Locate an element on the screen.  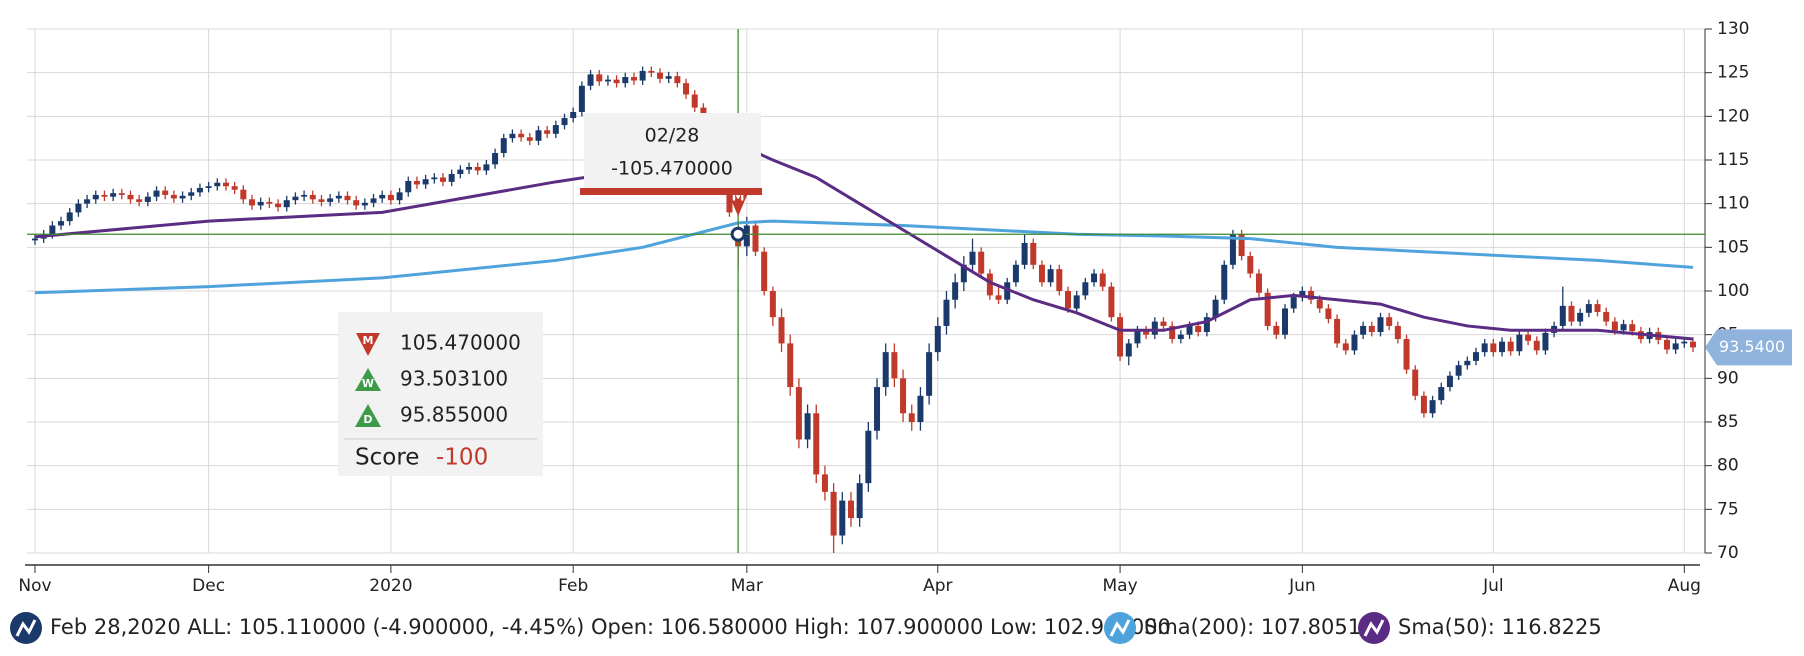
x-tick-label: Nov is located at coordinates (34, 586).